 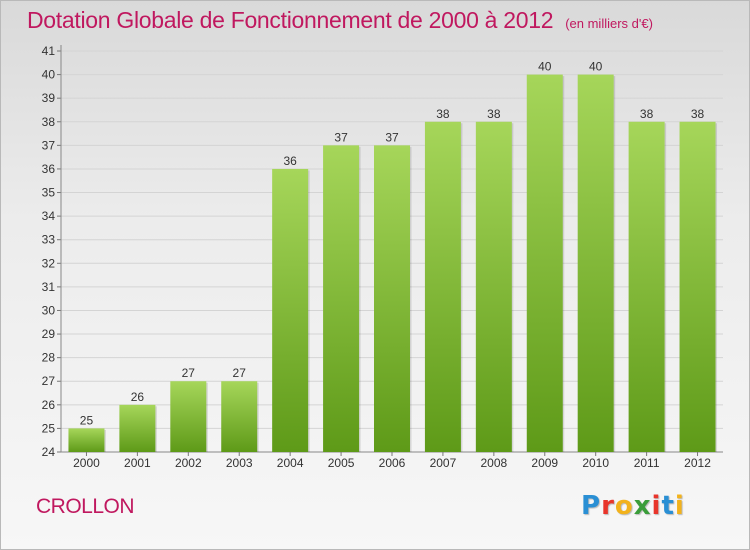 I want to click on logo-letter: t, so click(x=668, y=506).